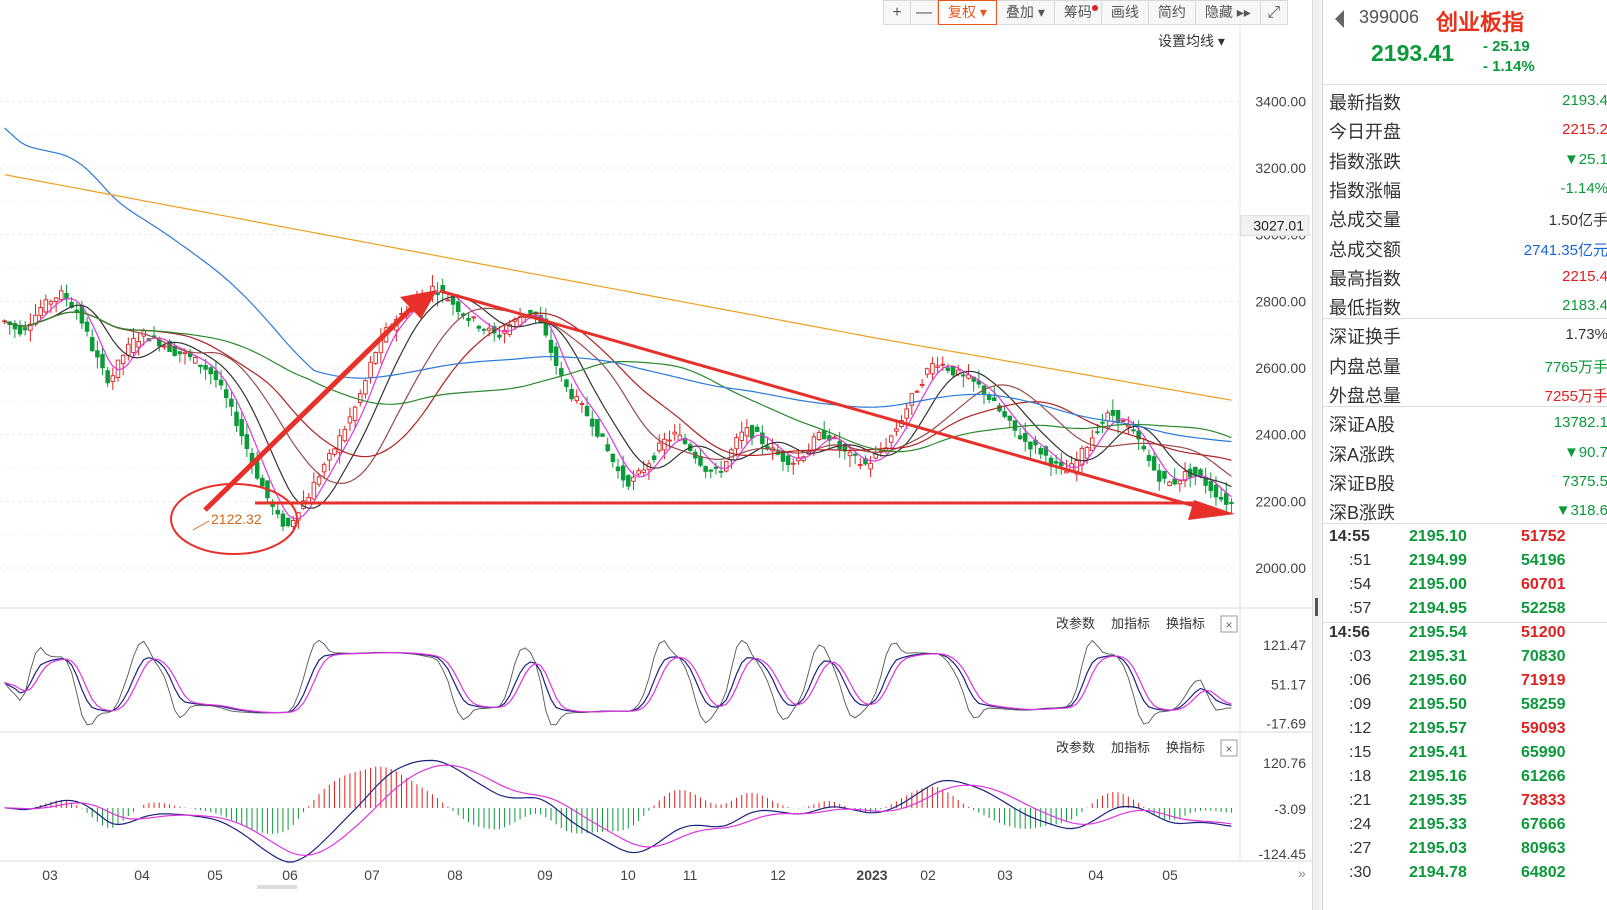 This screenshot has width=1607, height=910. What do you see at coordinates (897, 12) in the screenshot?
I see `zoom-in-button: +` at bounding box center [897, 12].